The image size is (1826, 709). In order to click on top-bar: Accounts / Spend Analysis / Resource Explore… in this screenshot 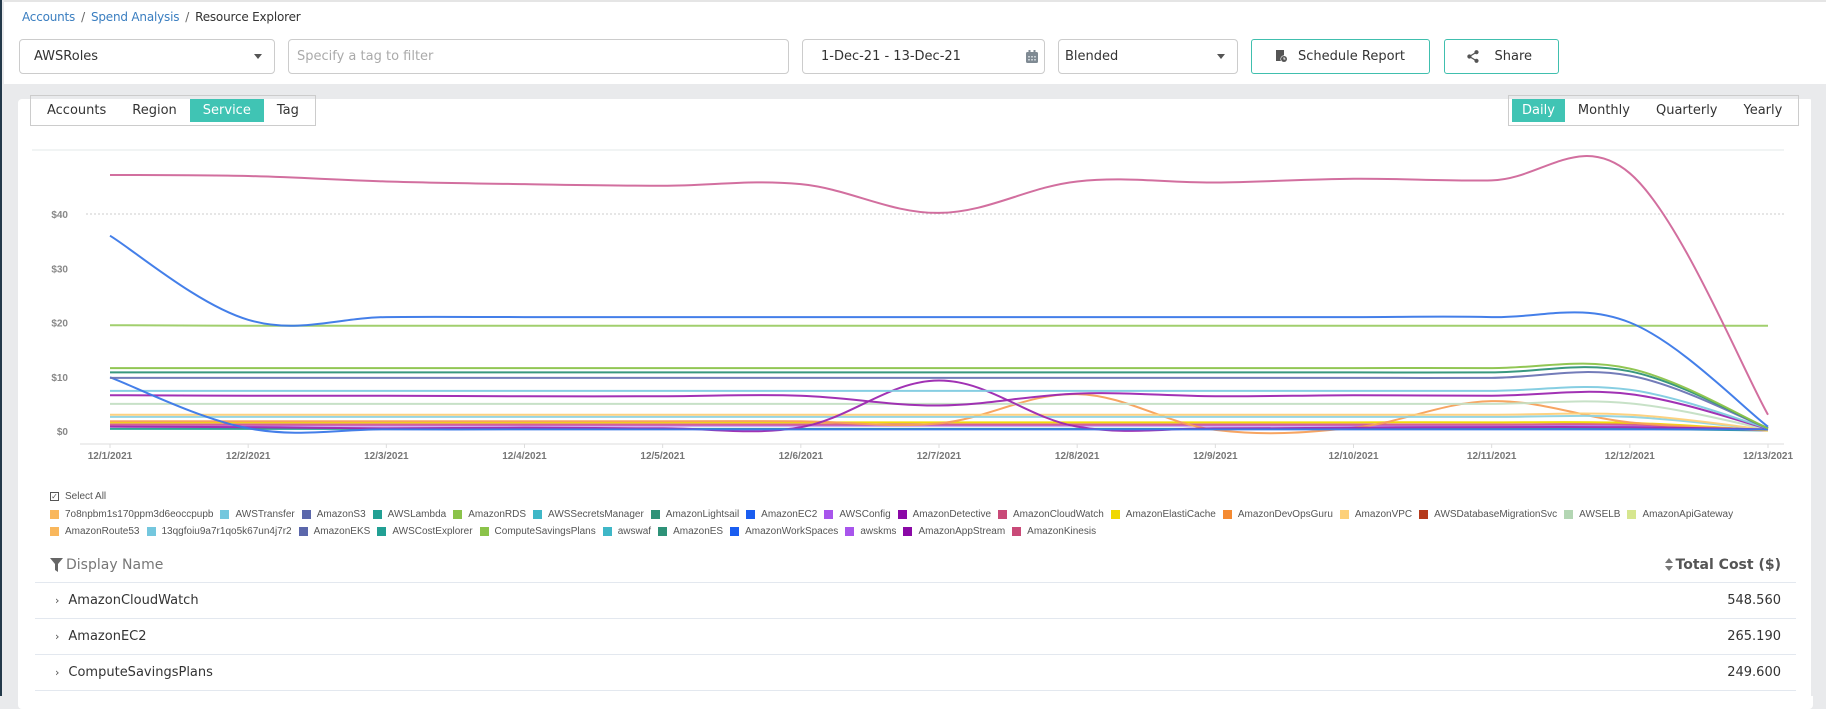, I will do `click(915, 42)`.